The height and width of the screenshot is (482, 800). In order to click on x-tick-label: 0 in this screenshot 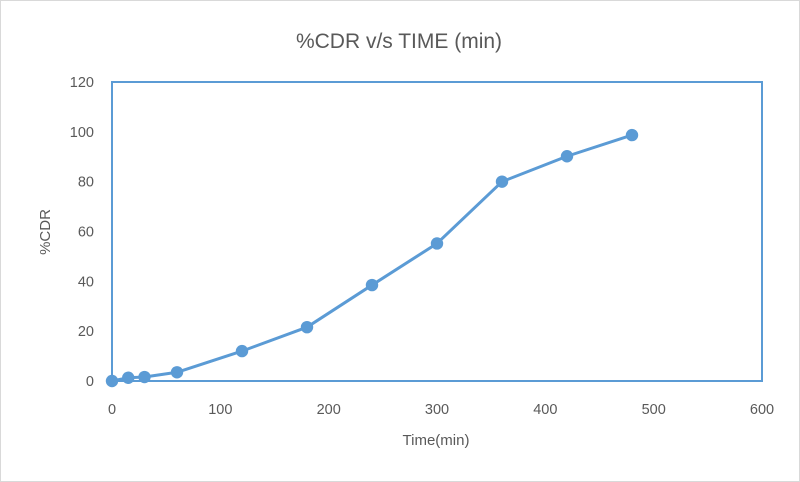, I will do `click(112, 410)`.